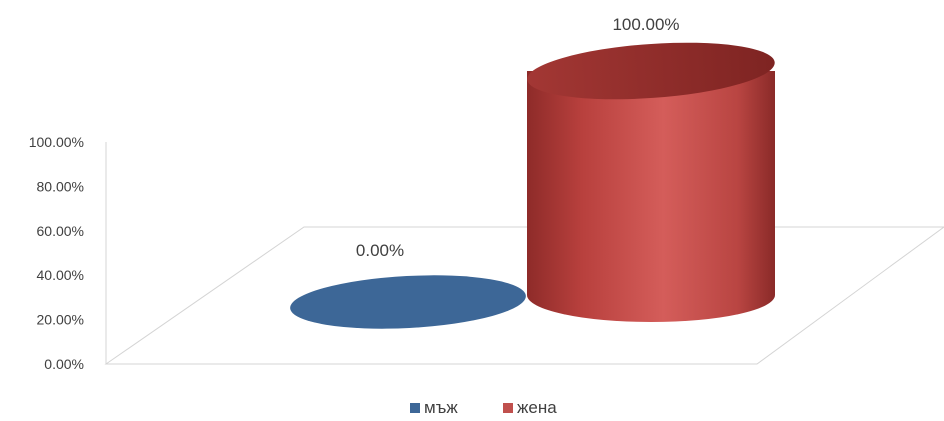 The height and width of the screenshot is (421, 944). Describe the element at coordinates (651, 71) in the screenshot. I see `bar-cylinder-top` at that location.